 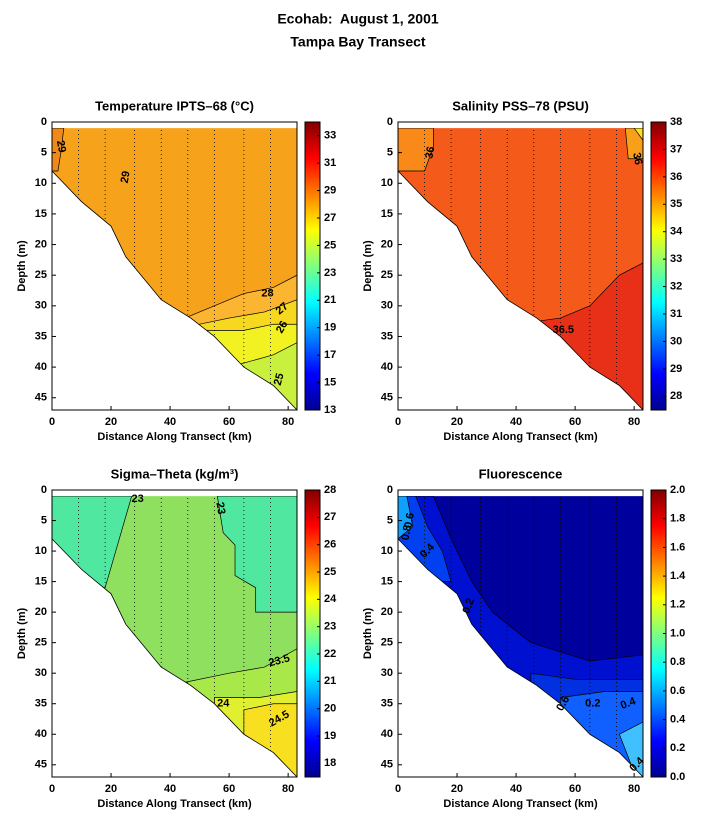 I want to click on contour-label: 28, so click(x=267, y=293).